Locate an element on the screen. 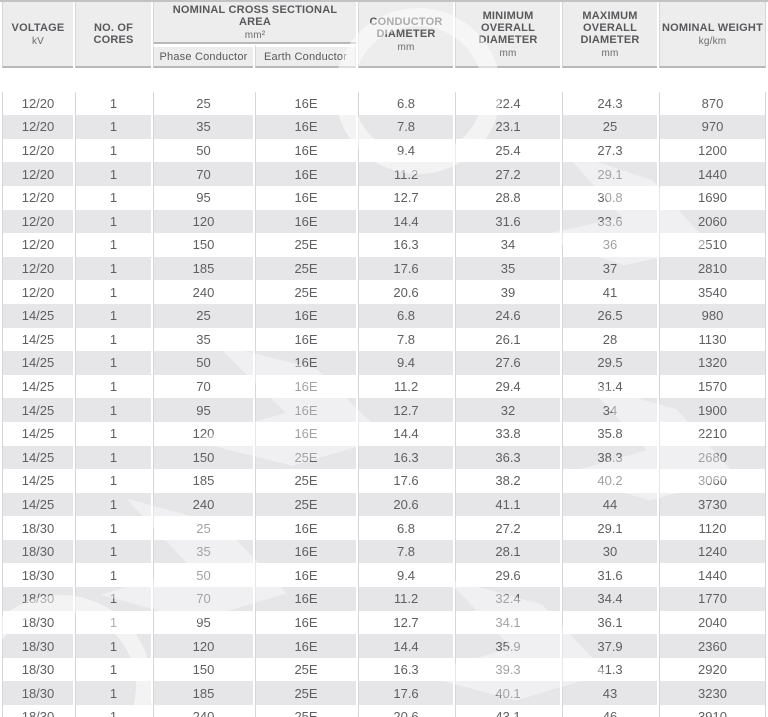  cell: 25.4 is located at coordinates (508, 150).